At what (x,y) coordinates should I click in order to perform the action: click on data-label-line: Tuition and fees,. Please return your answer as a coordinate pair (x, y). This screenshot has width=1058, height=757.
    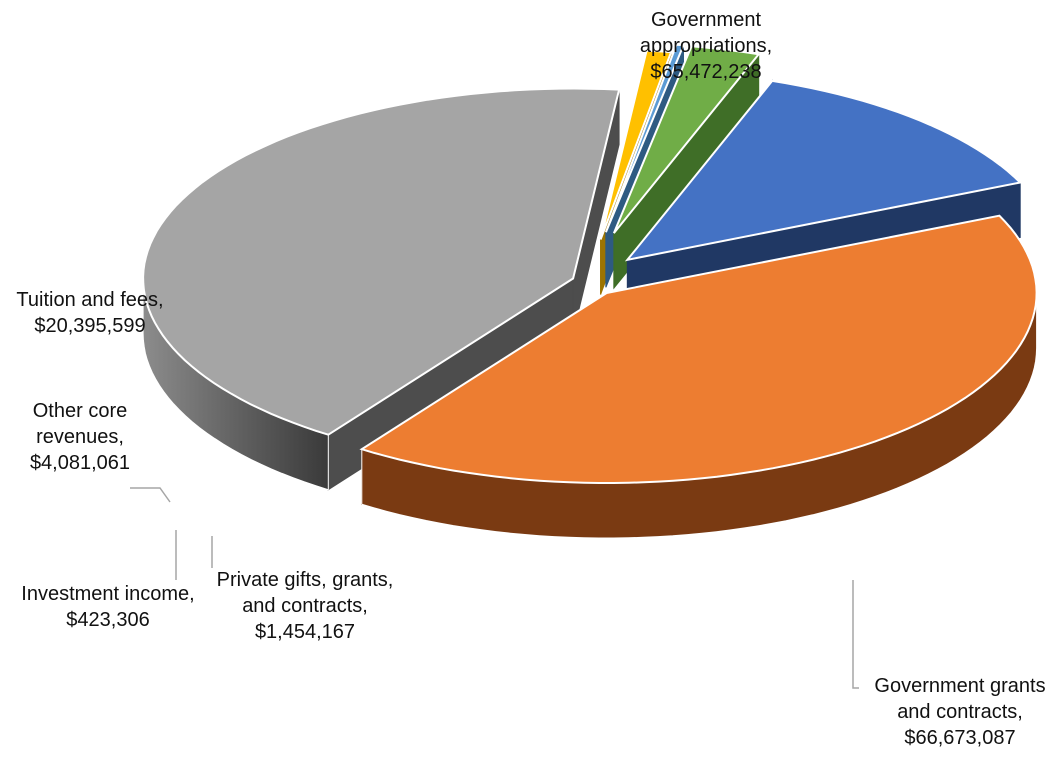
    Looking at the image, I should click on (89, 300).